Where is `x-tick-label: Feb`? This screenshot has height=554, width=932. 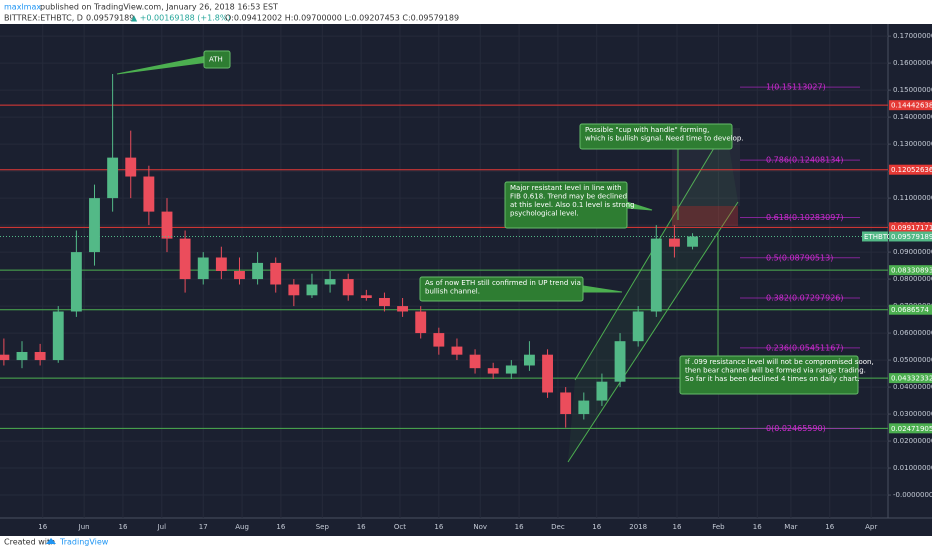 x-tick-label: Feb is located at coordinates (718, 527).